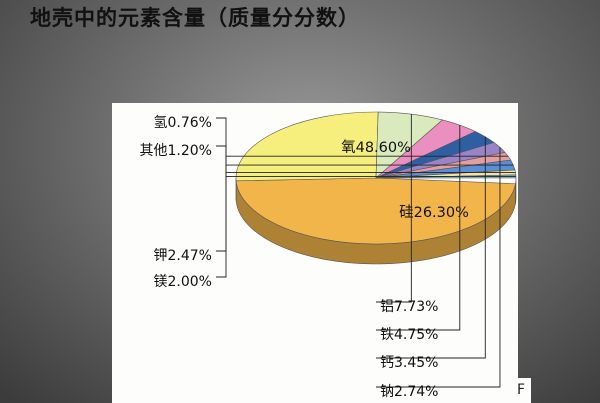 The width and height of the screenshot is (600, 403). I want to click on page-title: 地壳中的元素含量（质量分分数）, so click(195, 18).